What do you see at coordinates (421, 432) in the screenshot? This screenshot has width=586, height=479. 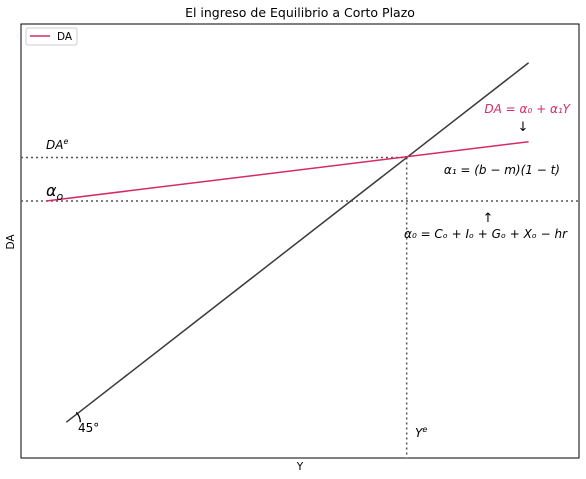 I see `y-e-label: Ye` at bounding box center [421, 432].